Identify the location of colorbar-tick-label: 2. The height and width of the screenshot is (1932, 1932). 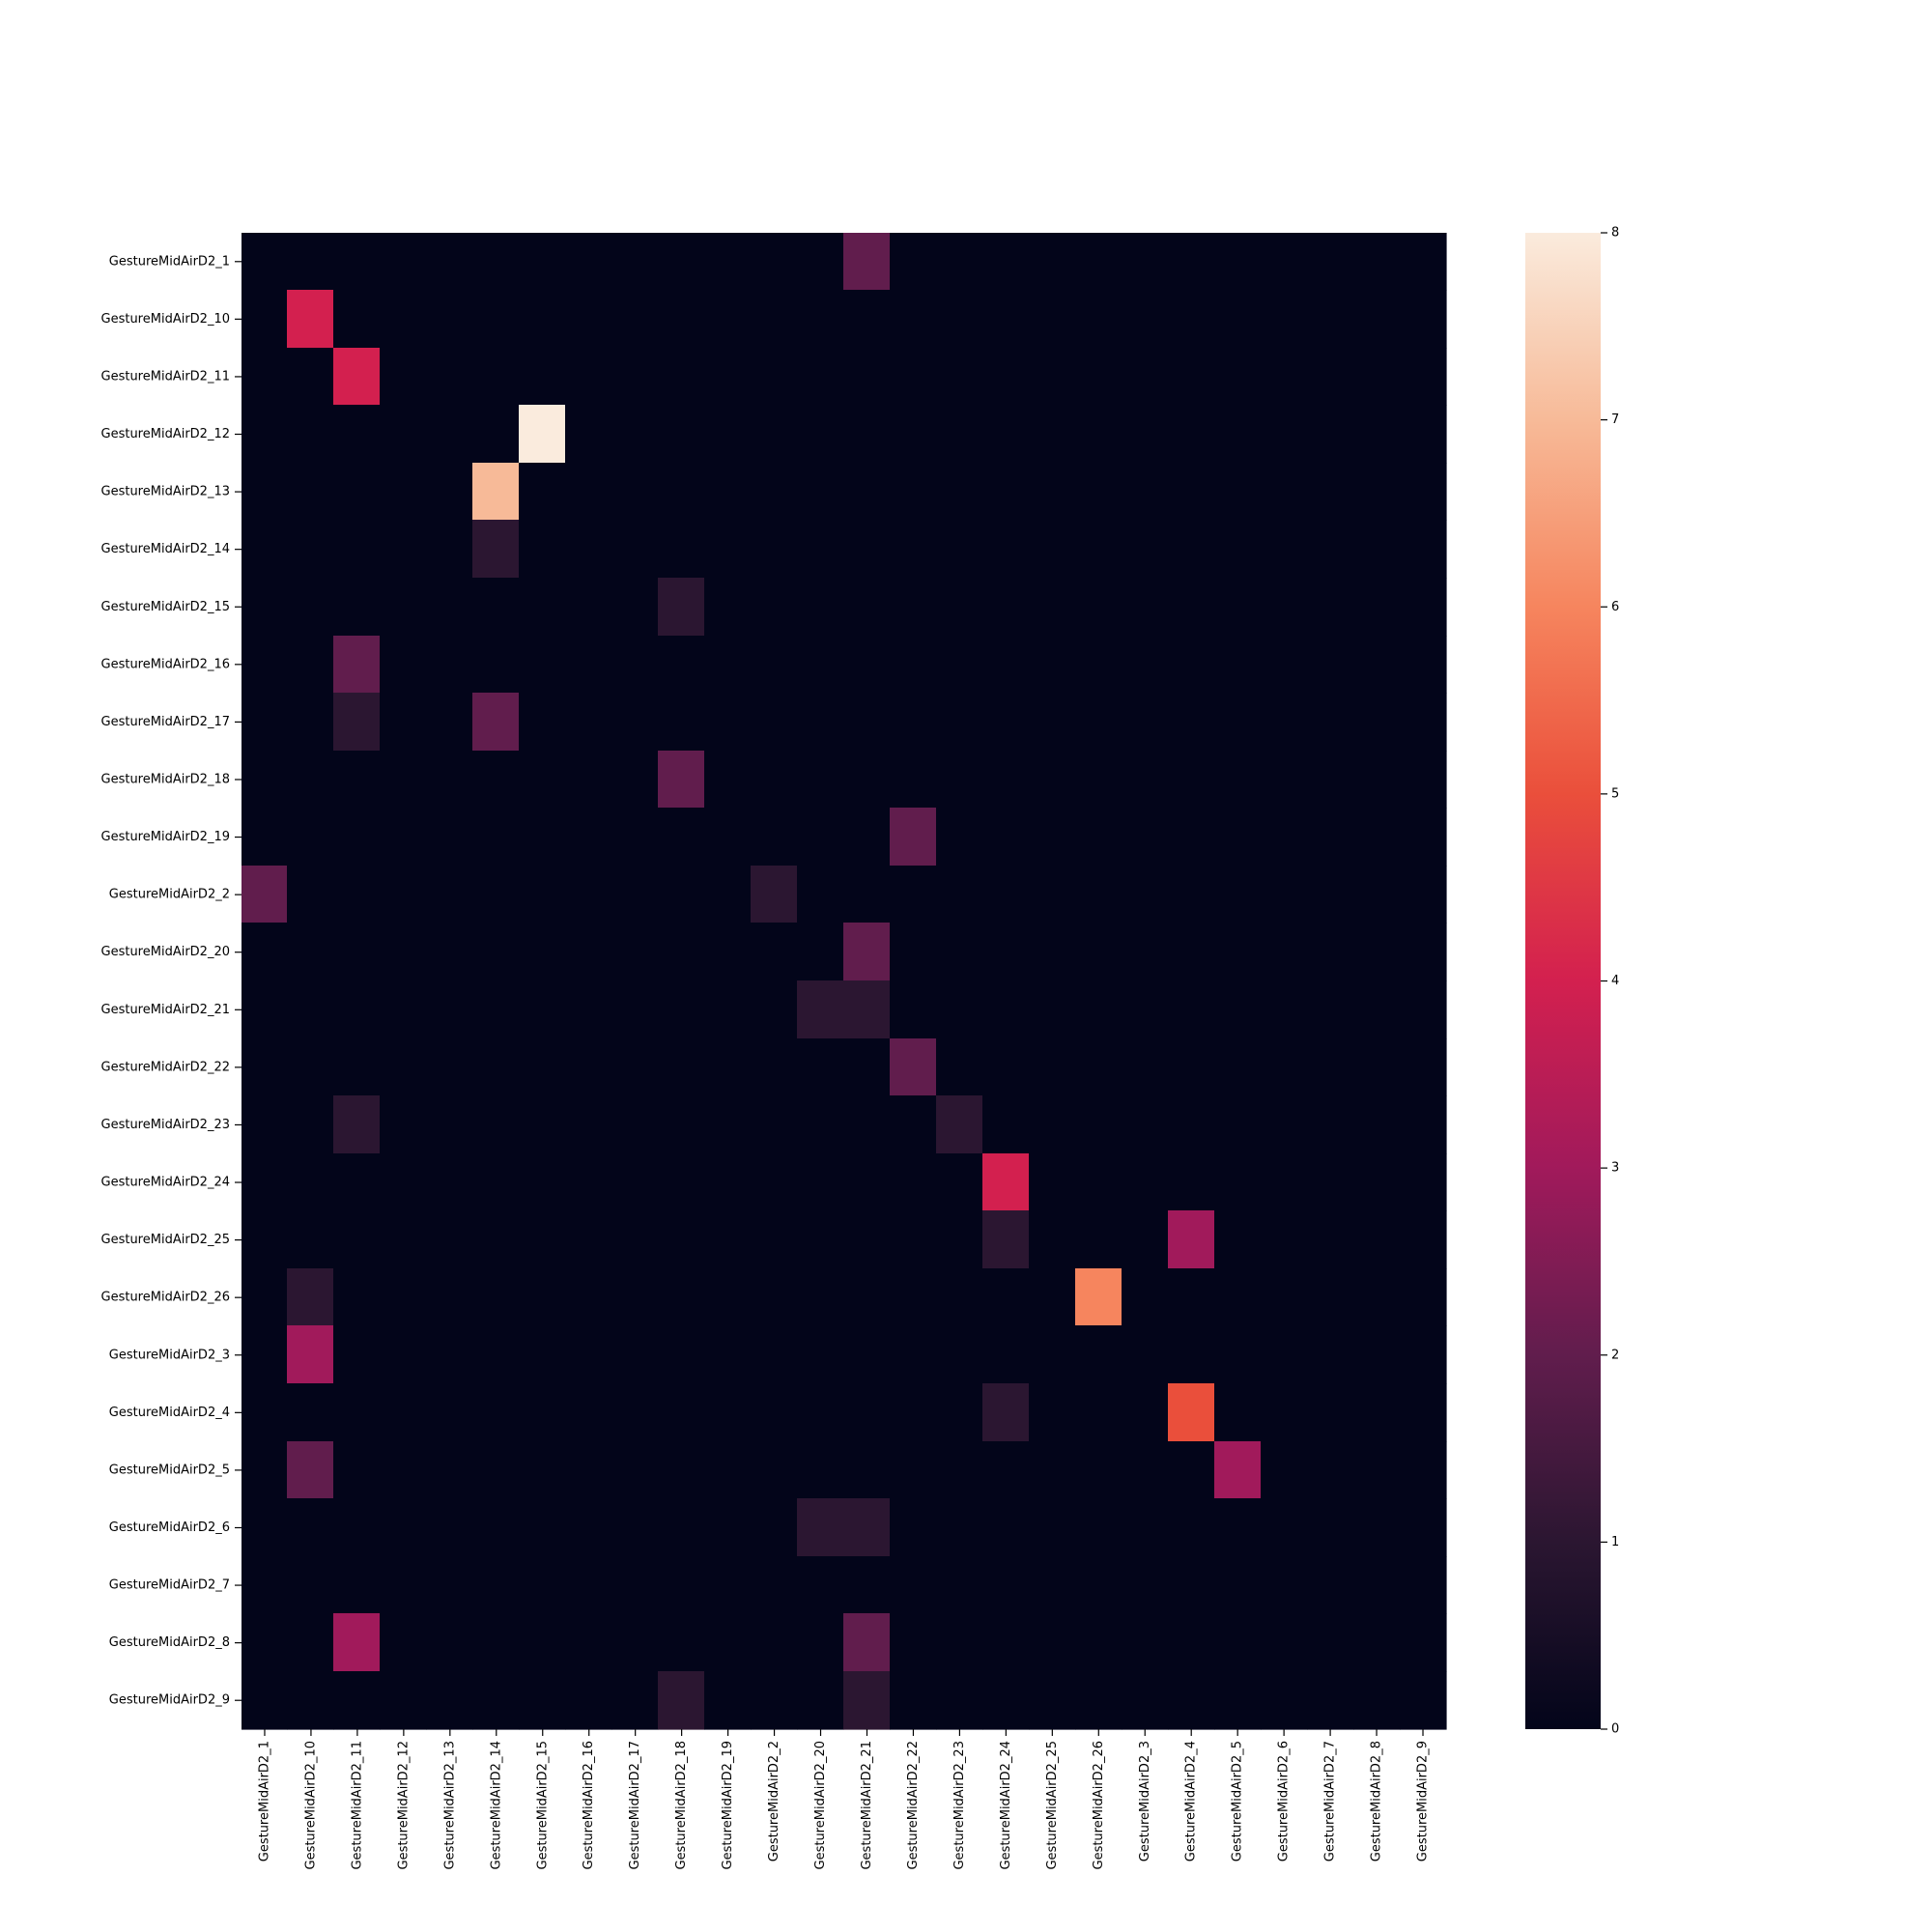
(1615, 1355).